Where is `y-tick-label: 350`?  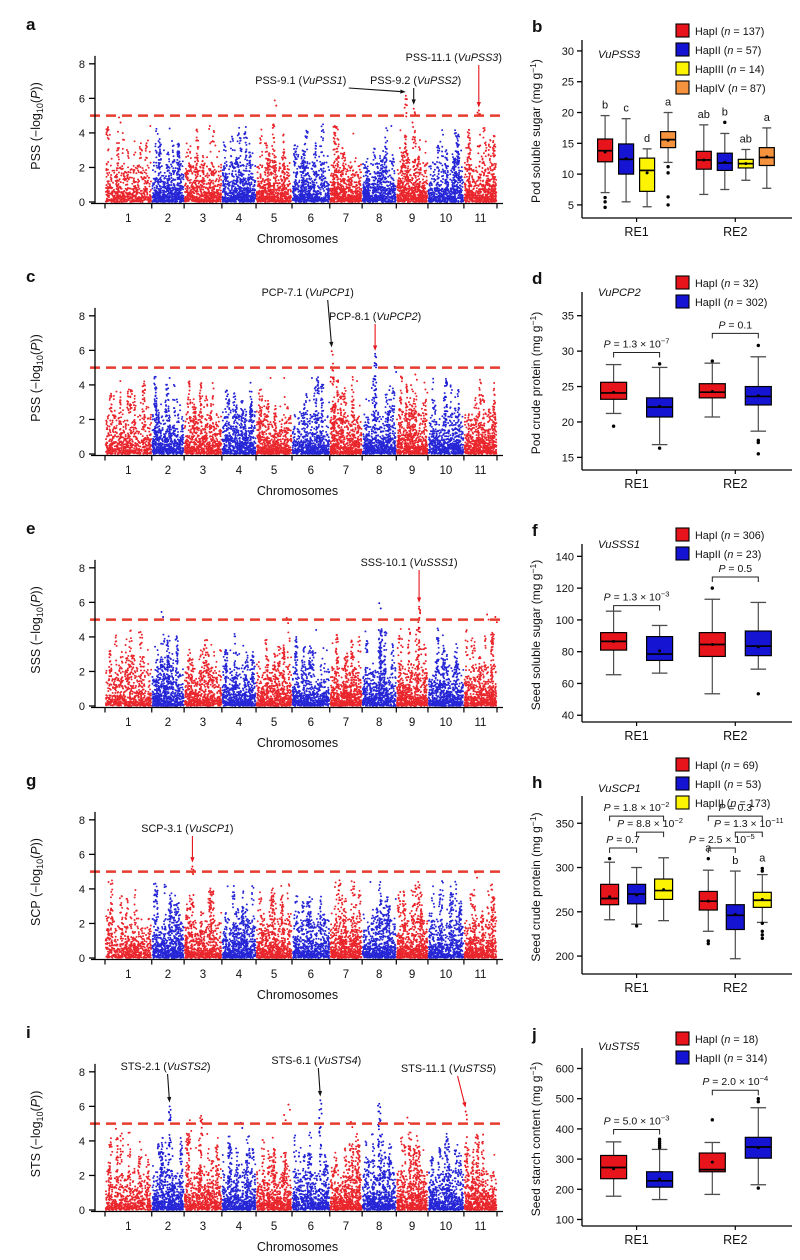
y-tick-label: 350 is located at coordinates (565, 824).